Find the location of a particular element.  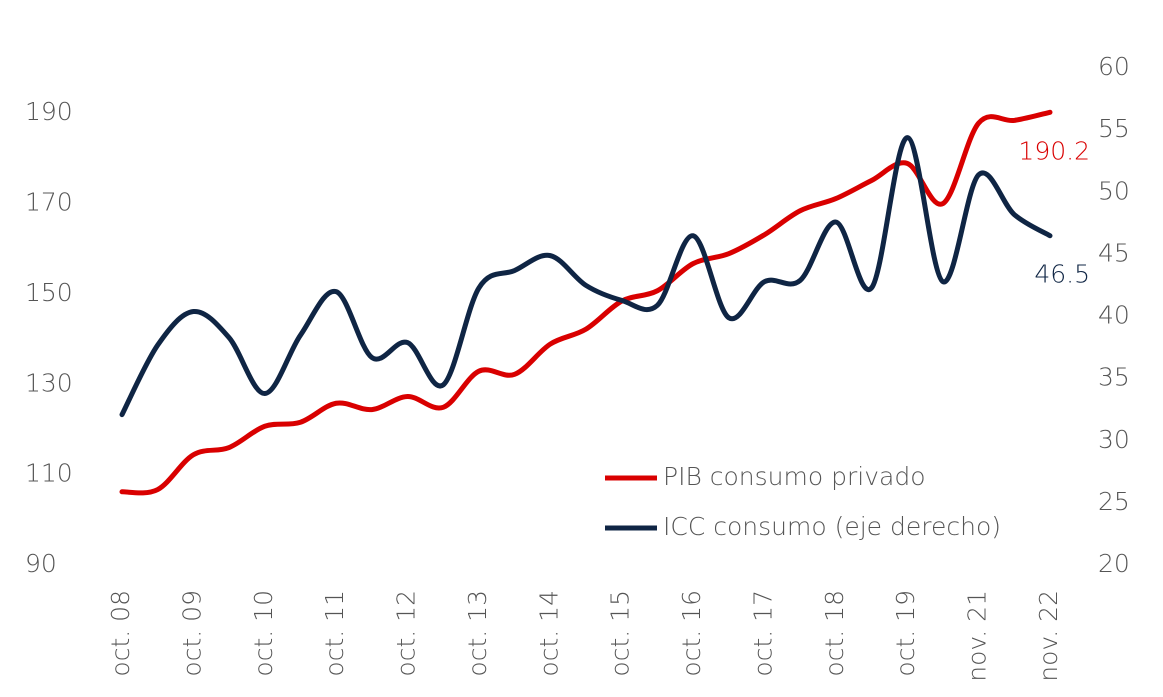

y-tick-label: 170 is located at coordinates (49, 202).